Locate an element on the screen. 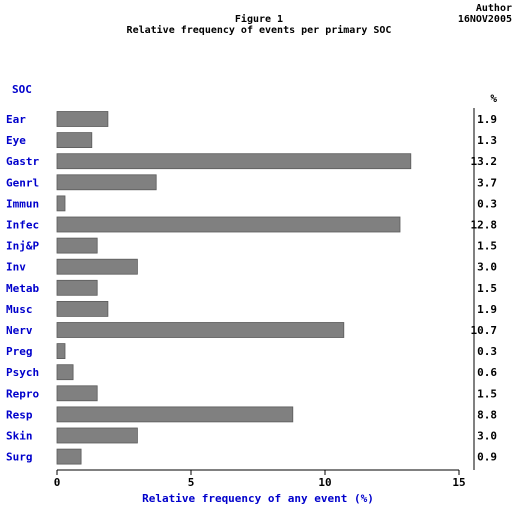 This screenshot has height=508, width=519. bar-surg is located at coordinates (69, 456).